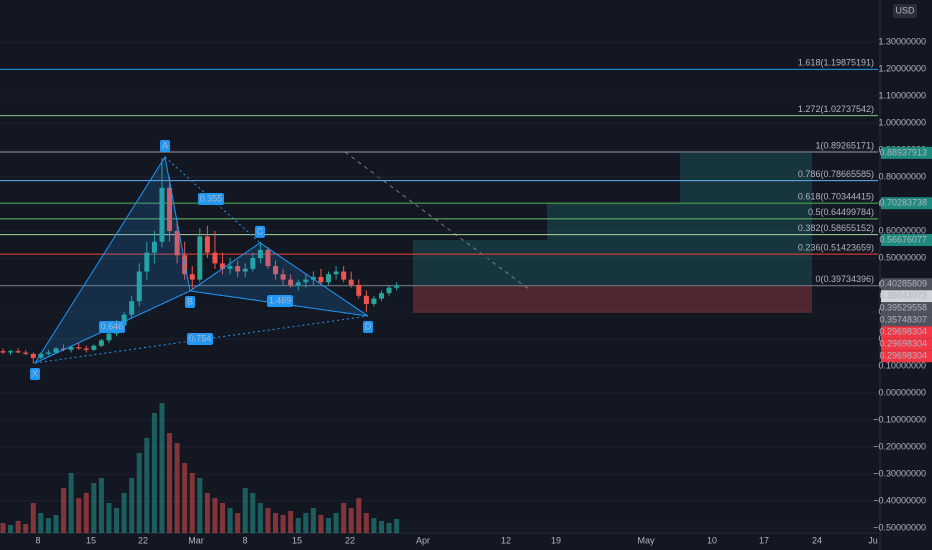 This screenshot has height=550, width=932. What do you see at coordinates (903, 320) in the screenshot?
I see `price-marker-label: 0.35748307` at bounding box center [903, 320].